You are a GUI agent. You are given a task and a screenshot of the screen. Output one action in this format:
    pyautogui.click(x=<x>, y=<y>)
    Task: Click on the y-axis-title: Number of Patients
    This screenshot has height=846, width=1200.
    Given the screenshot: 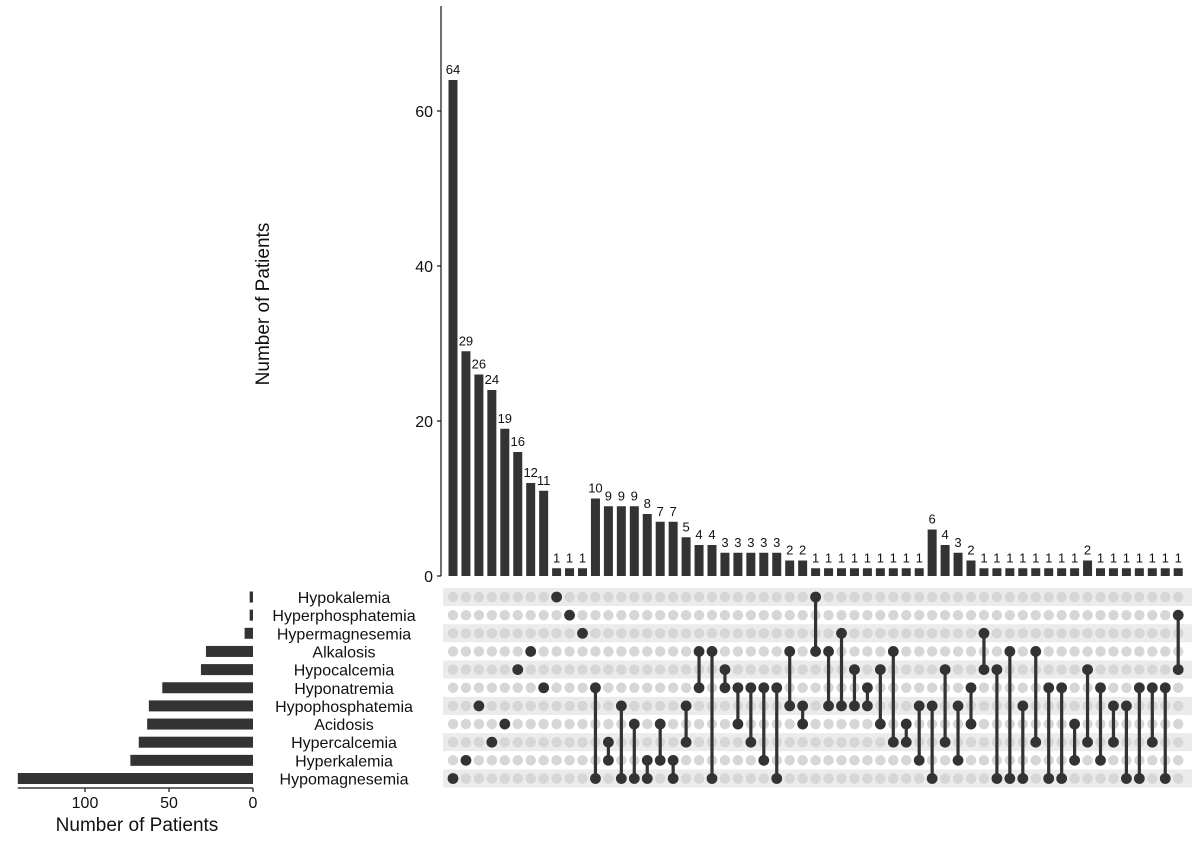 What is the action you would take?
    pyautogui.click(x=263, y=304)
    